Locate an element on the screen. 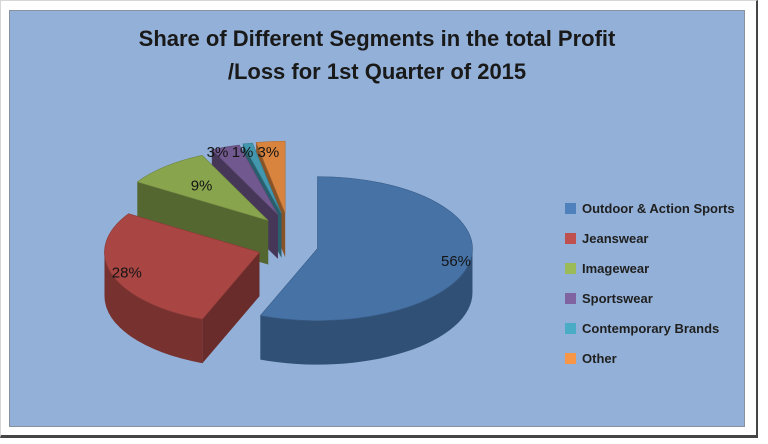  legend-item-imagewear: Imagewear is located at coordinates (650, 268).